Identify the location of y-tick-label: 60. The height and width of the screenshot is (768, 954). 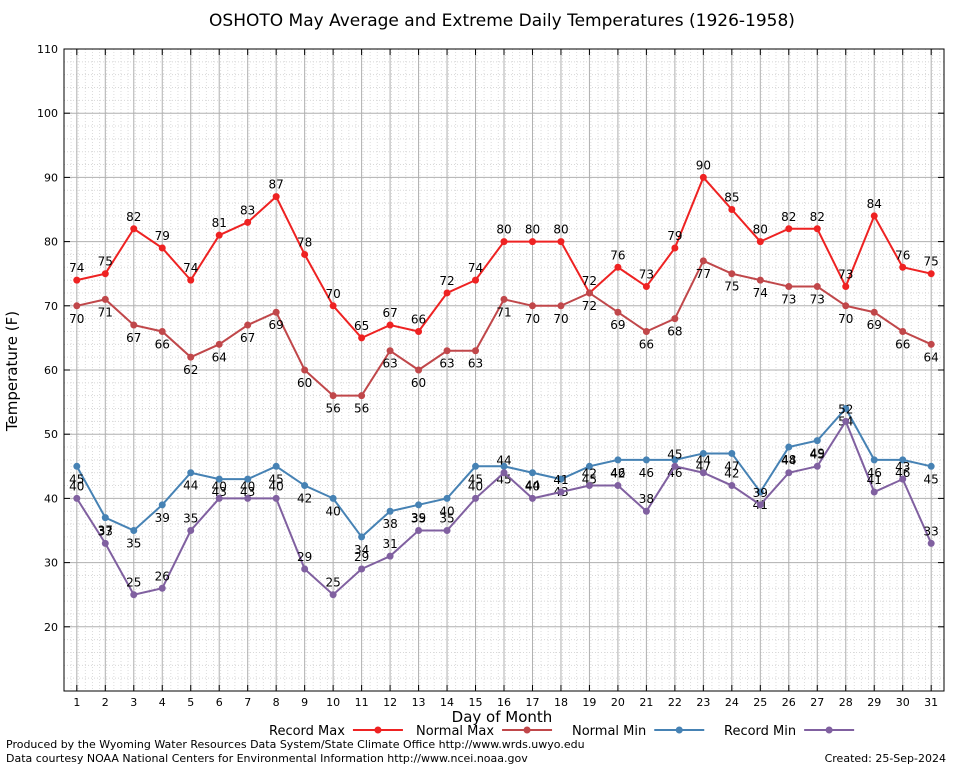
(51, 370).